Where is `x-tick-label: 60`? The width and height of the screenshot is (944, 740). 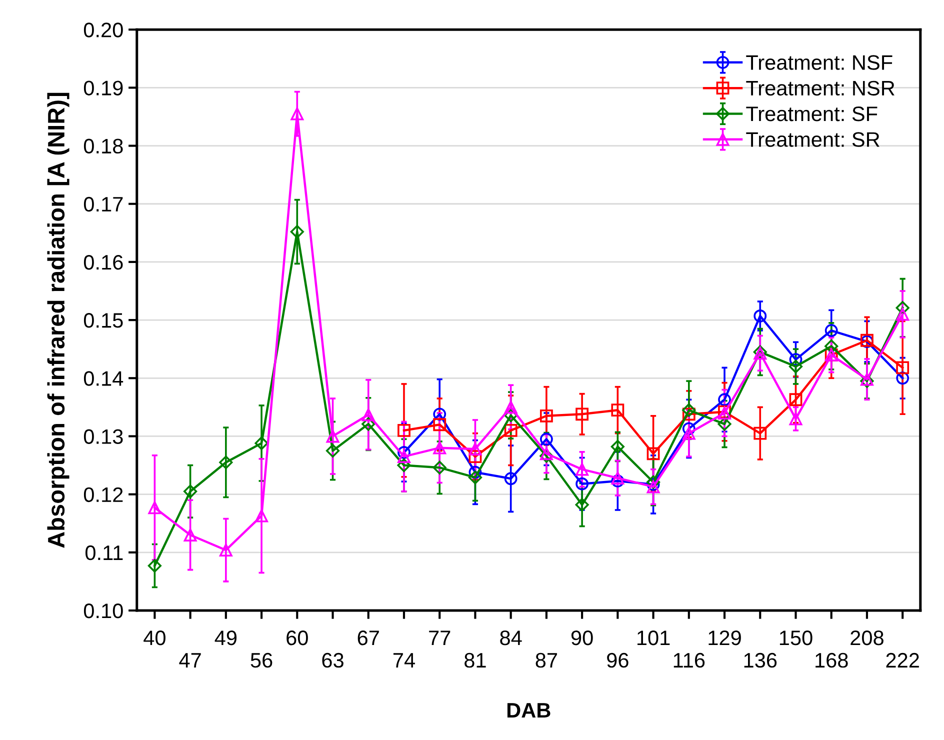 x-tick-label: 60 is located at coordinates (297, 638).